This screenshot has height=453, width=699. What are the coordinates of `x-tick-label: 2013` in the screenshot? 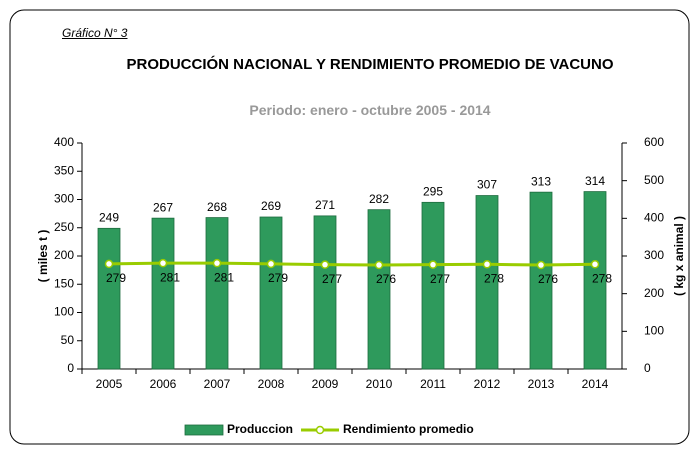 It's located at (541, 384).